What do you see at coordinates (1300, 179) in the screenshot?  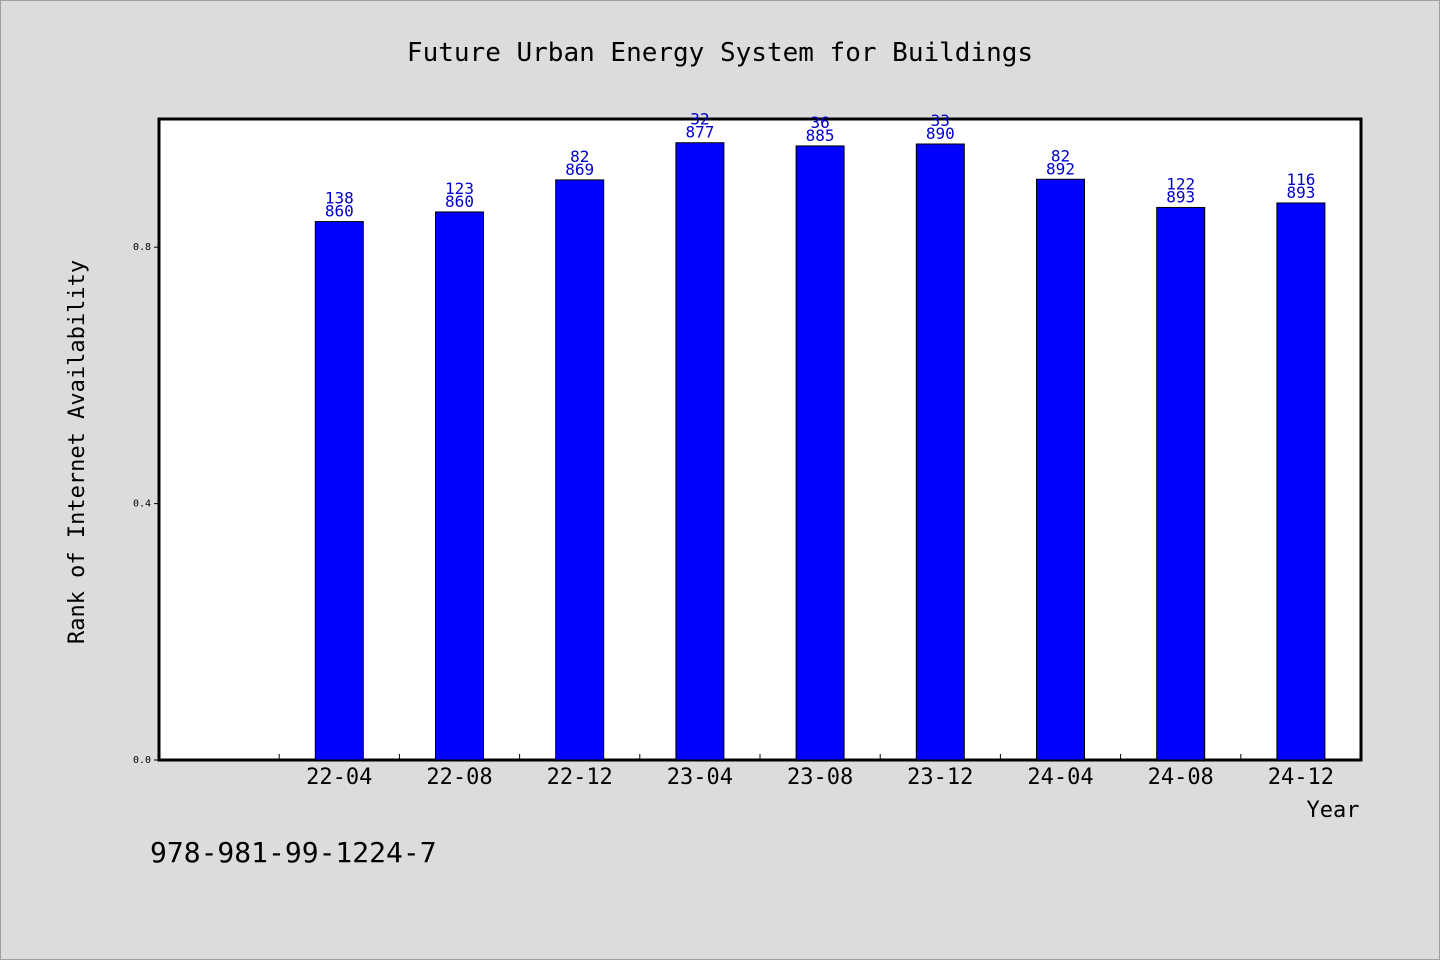 I see `data-label-top: 116` at bounding box center [1300, 179].